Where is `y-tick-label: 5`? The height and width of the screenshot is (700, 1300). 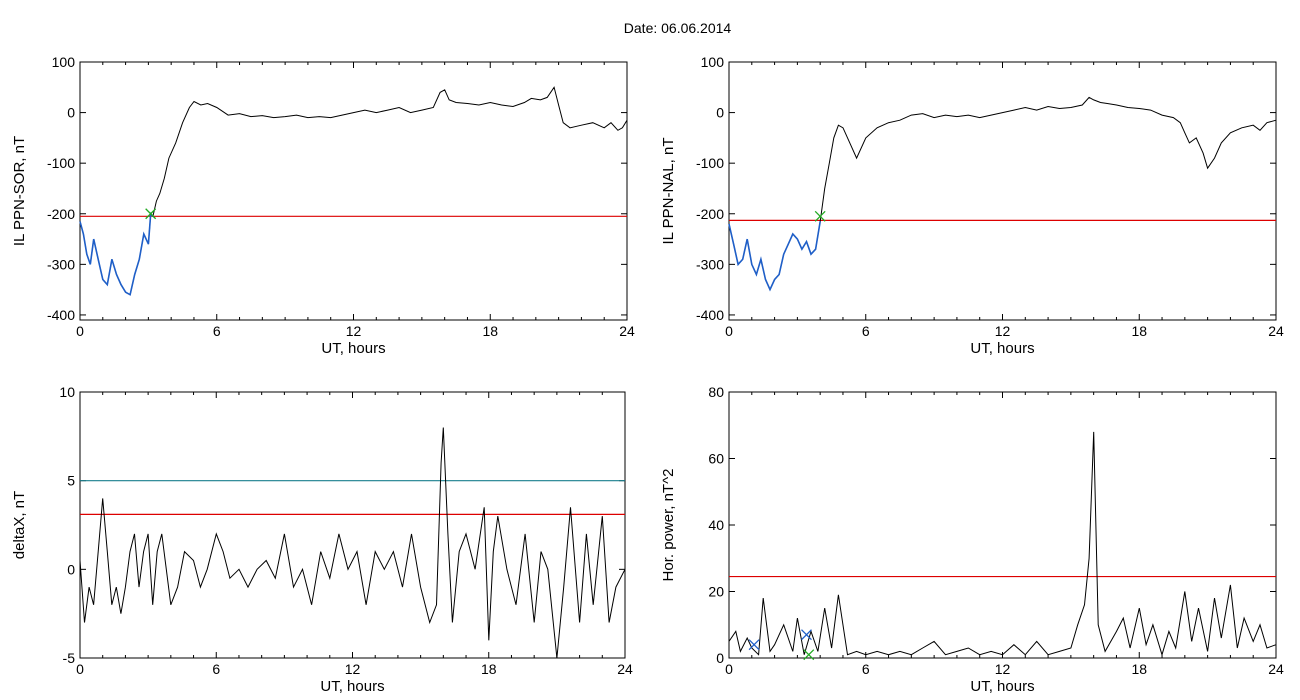 y-tick-label: 5 is located at coordinates (71, 481).